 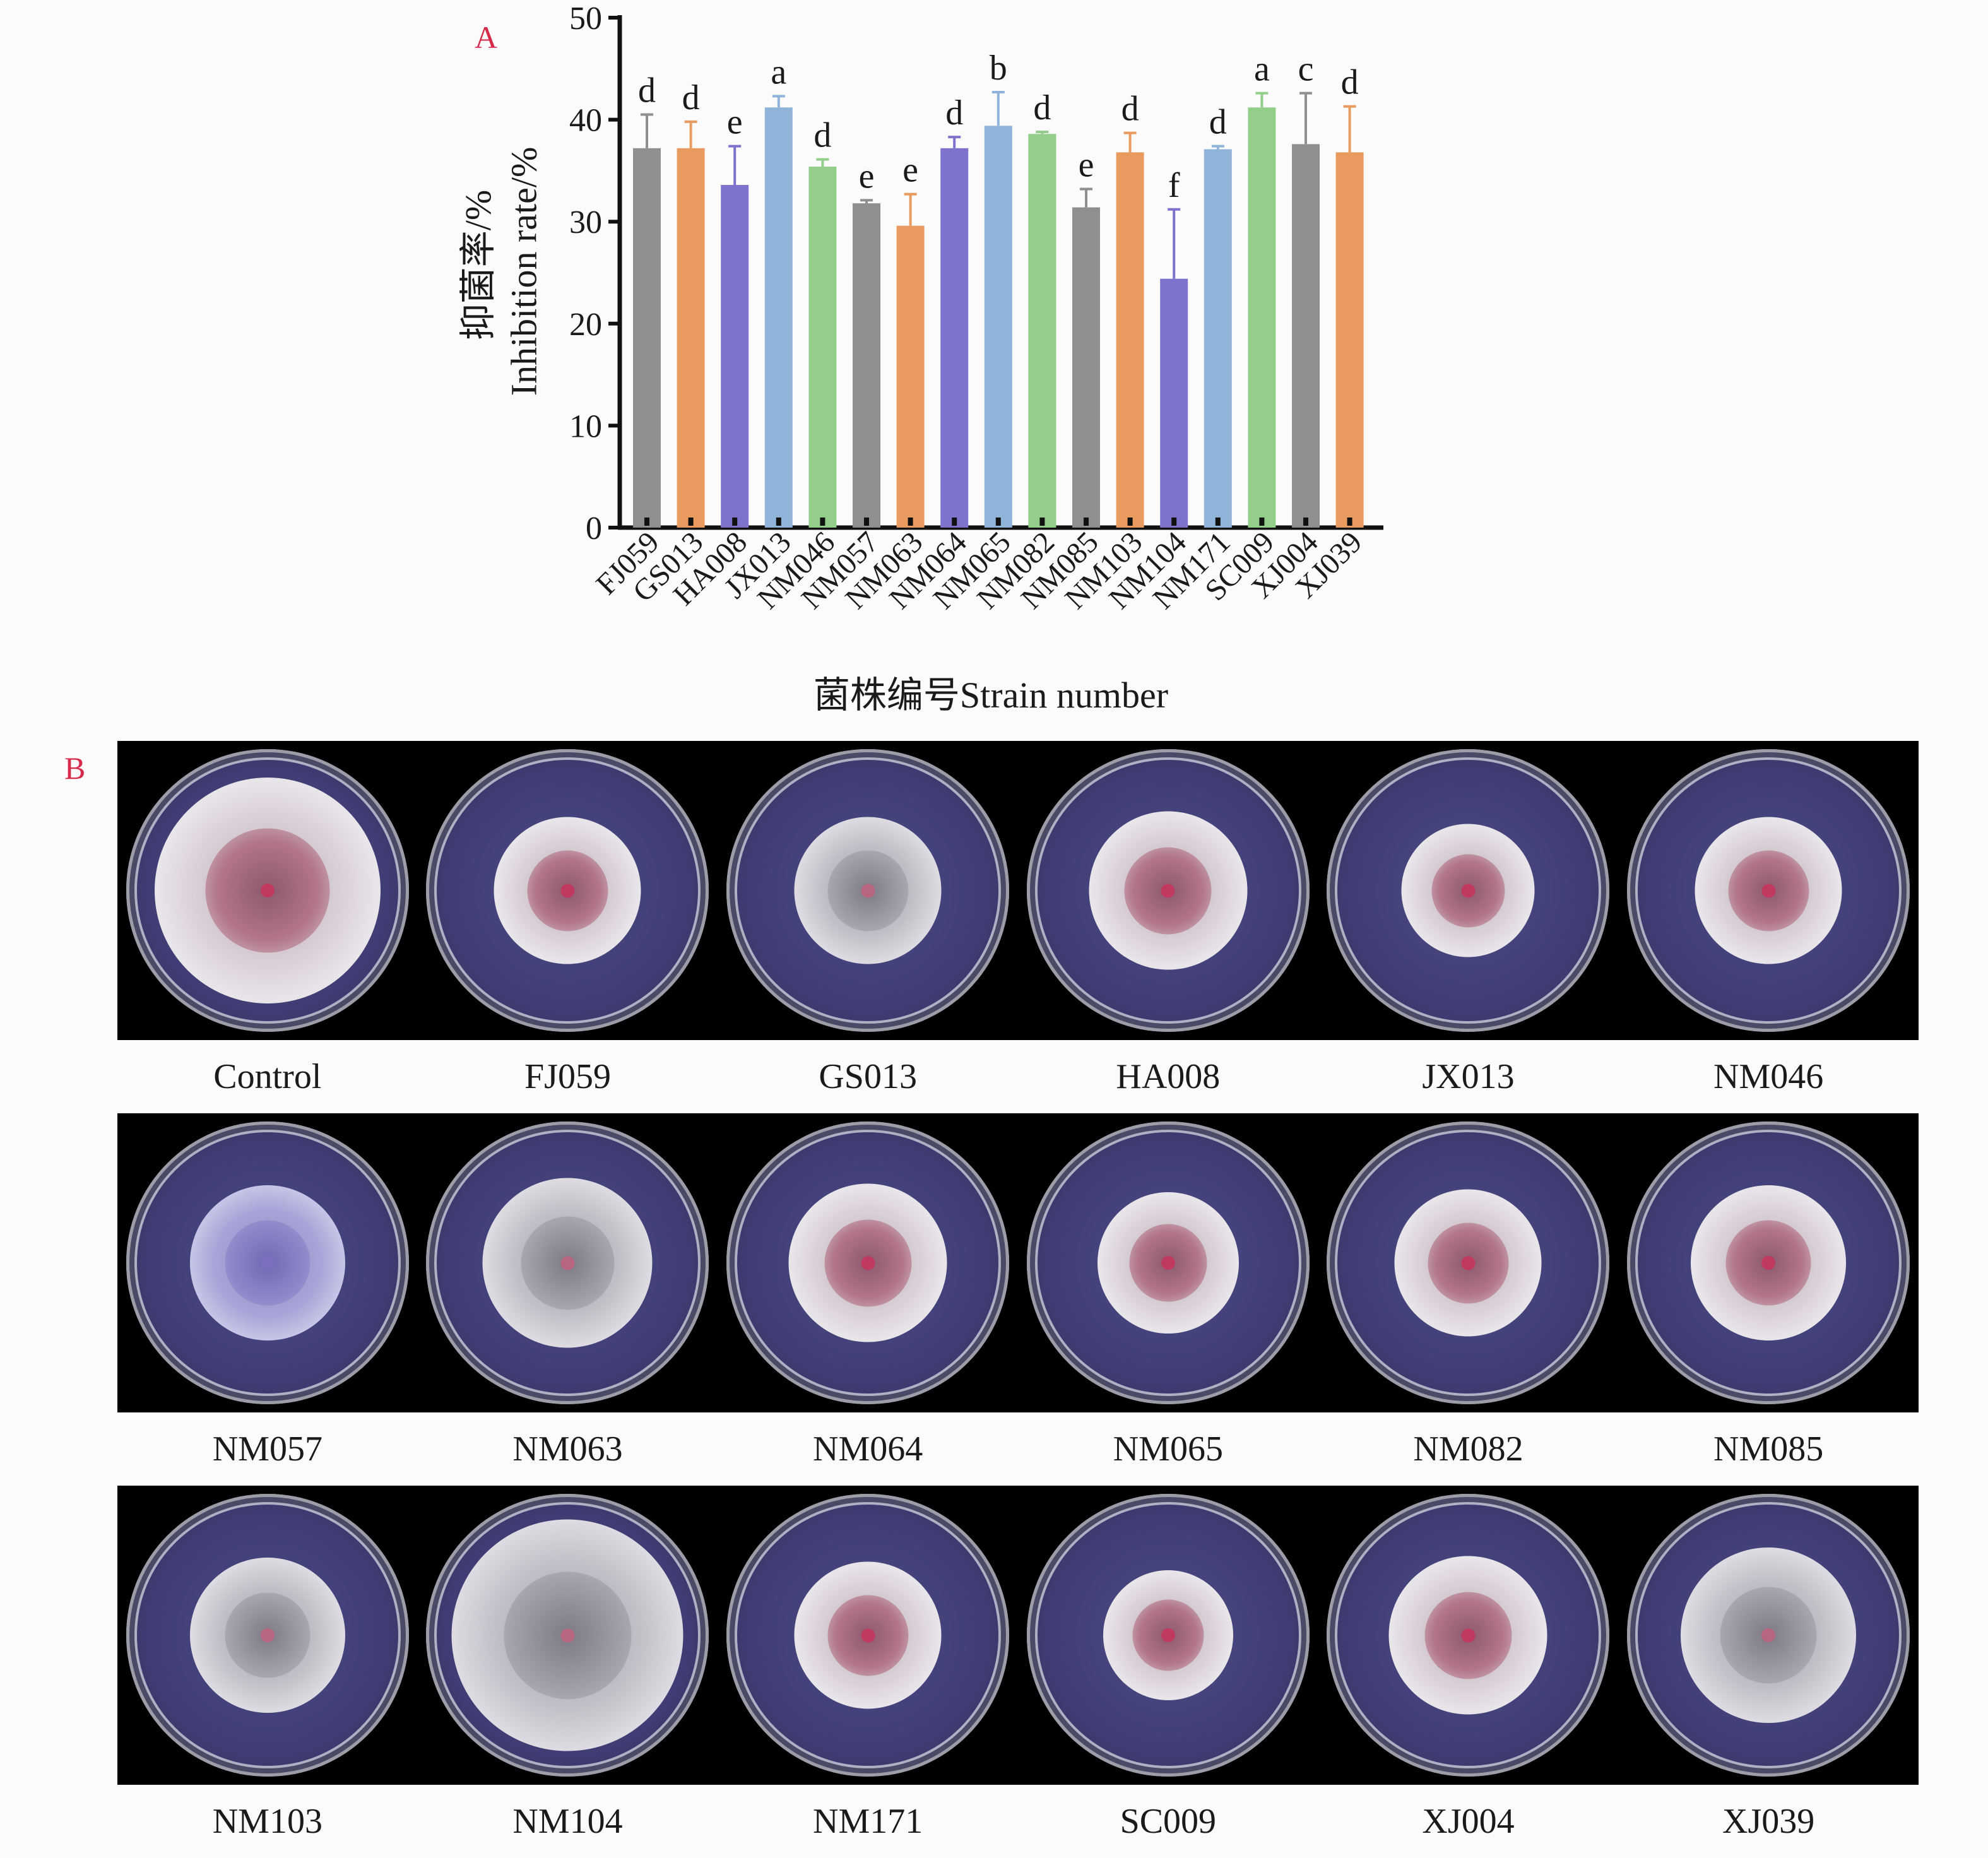 I want to click on plate-xj039: XJ039, so click(x=1768, y=1672).